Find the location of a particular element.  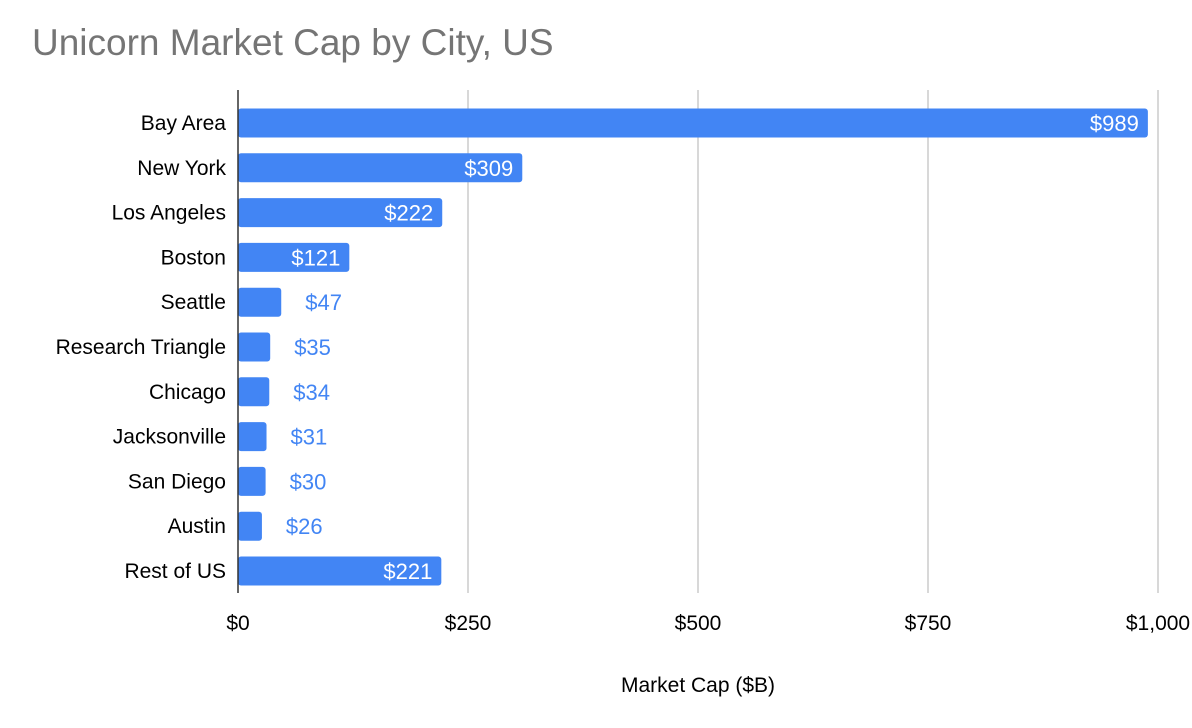

x-tick-label: $250 is located at coordinates (468, 623).